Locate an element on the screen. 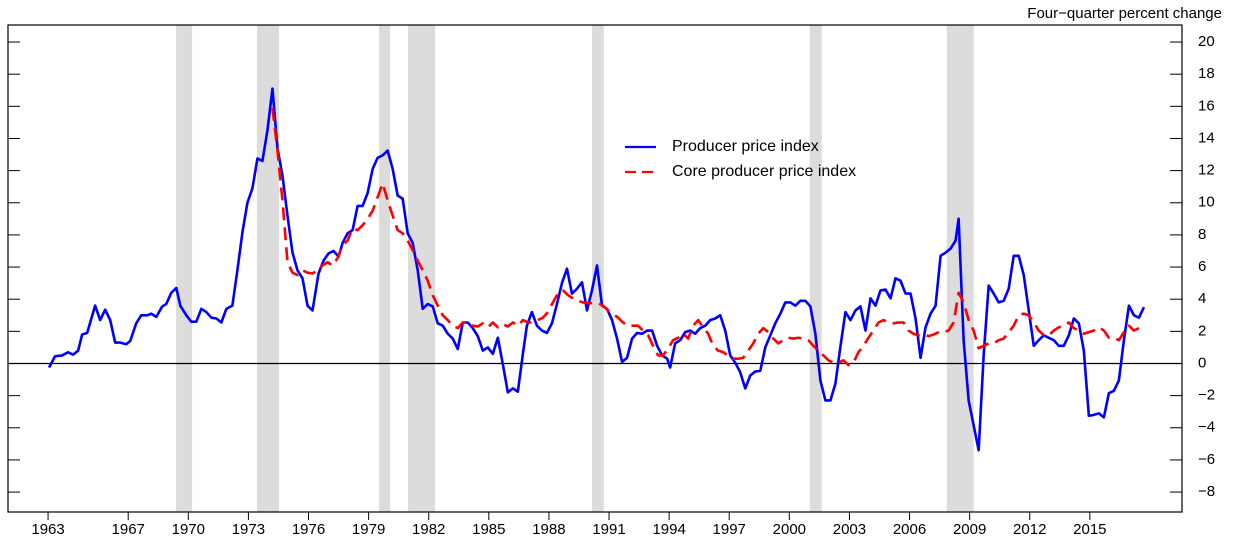 The width and height of the screenshot is (1252, 545). x-tick-label: 1976 is located at coordinates (308, 529).